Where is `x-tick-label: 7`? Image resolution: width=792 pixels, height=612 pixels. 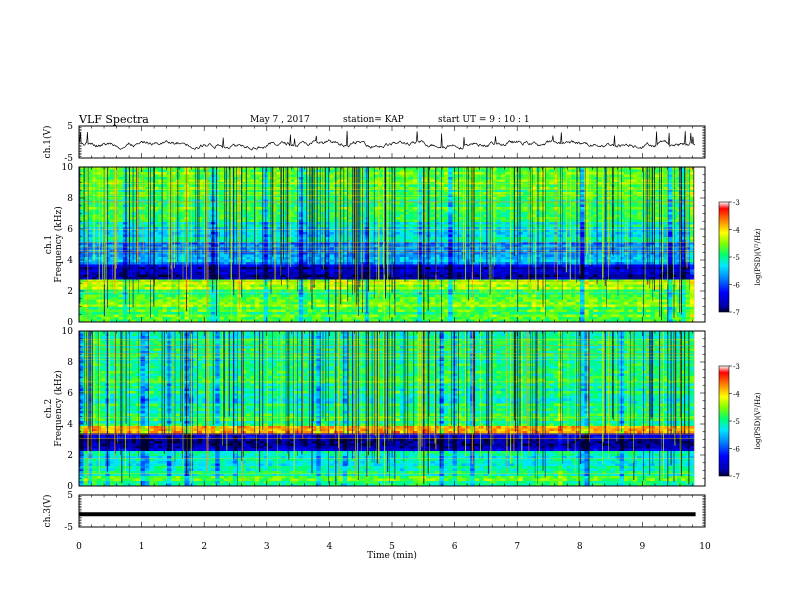
x-tick-label: 7 is located at coordinates (517, 547).